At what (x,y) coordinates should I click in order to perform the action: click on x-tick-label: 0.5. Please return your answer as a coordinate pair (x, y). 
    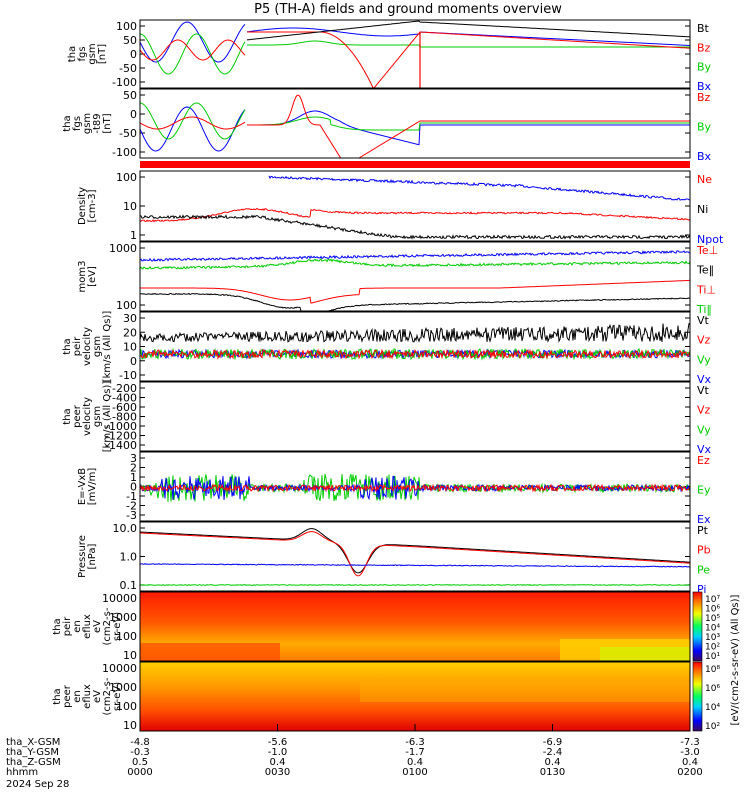
    Looking at the image, I should click on (140, 762).